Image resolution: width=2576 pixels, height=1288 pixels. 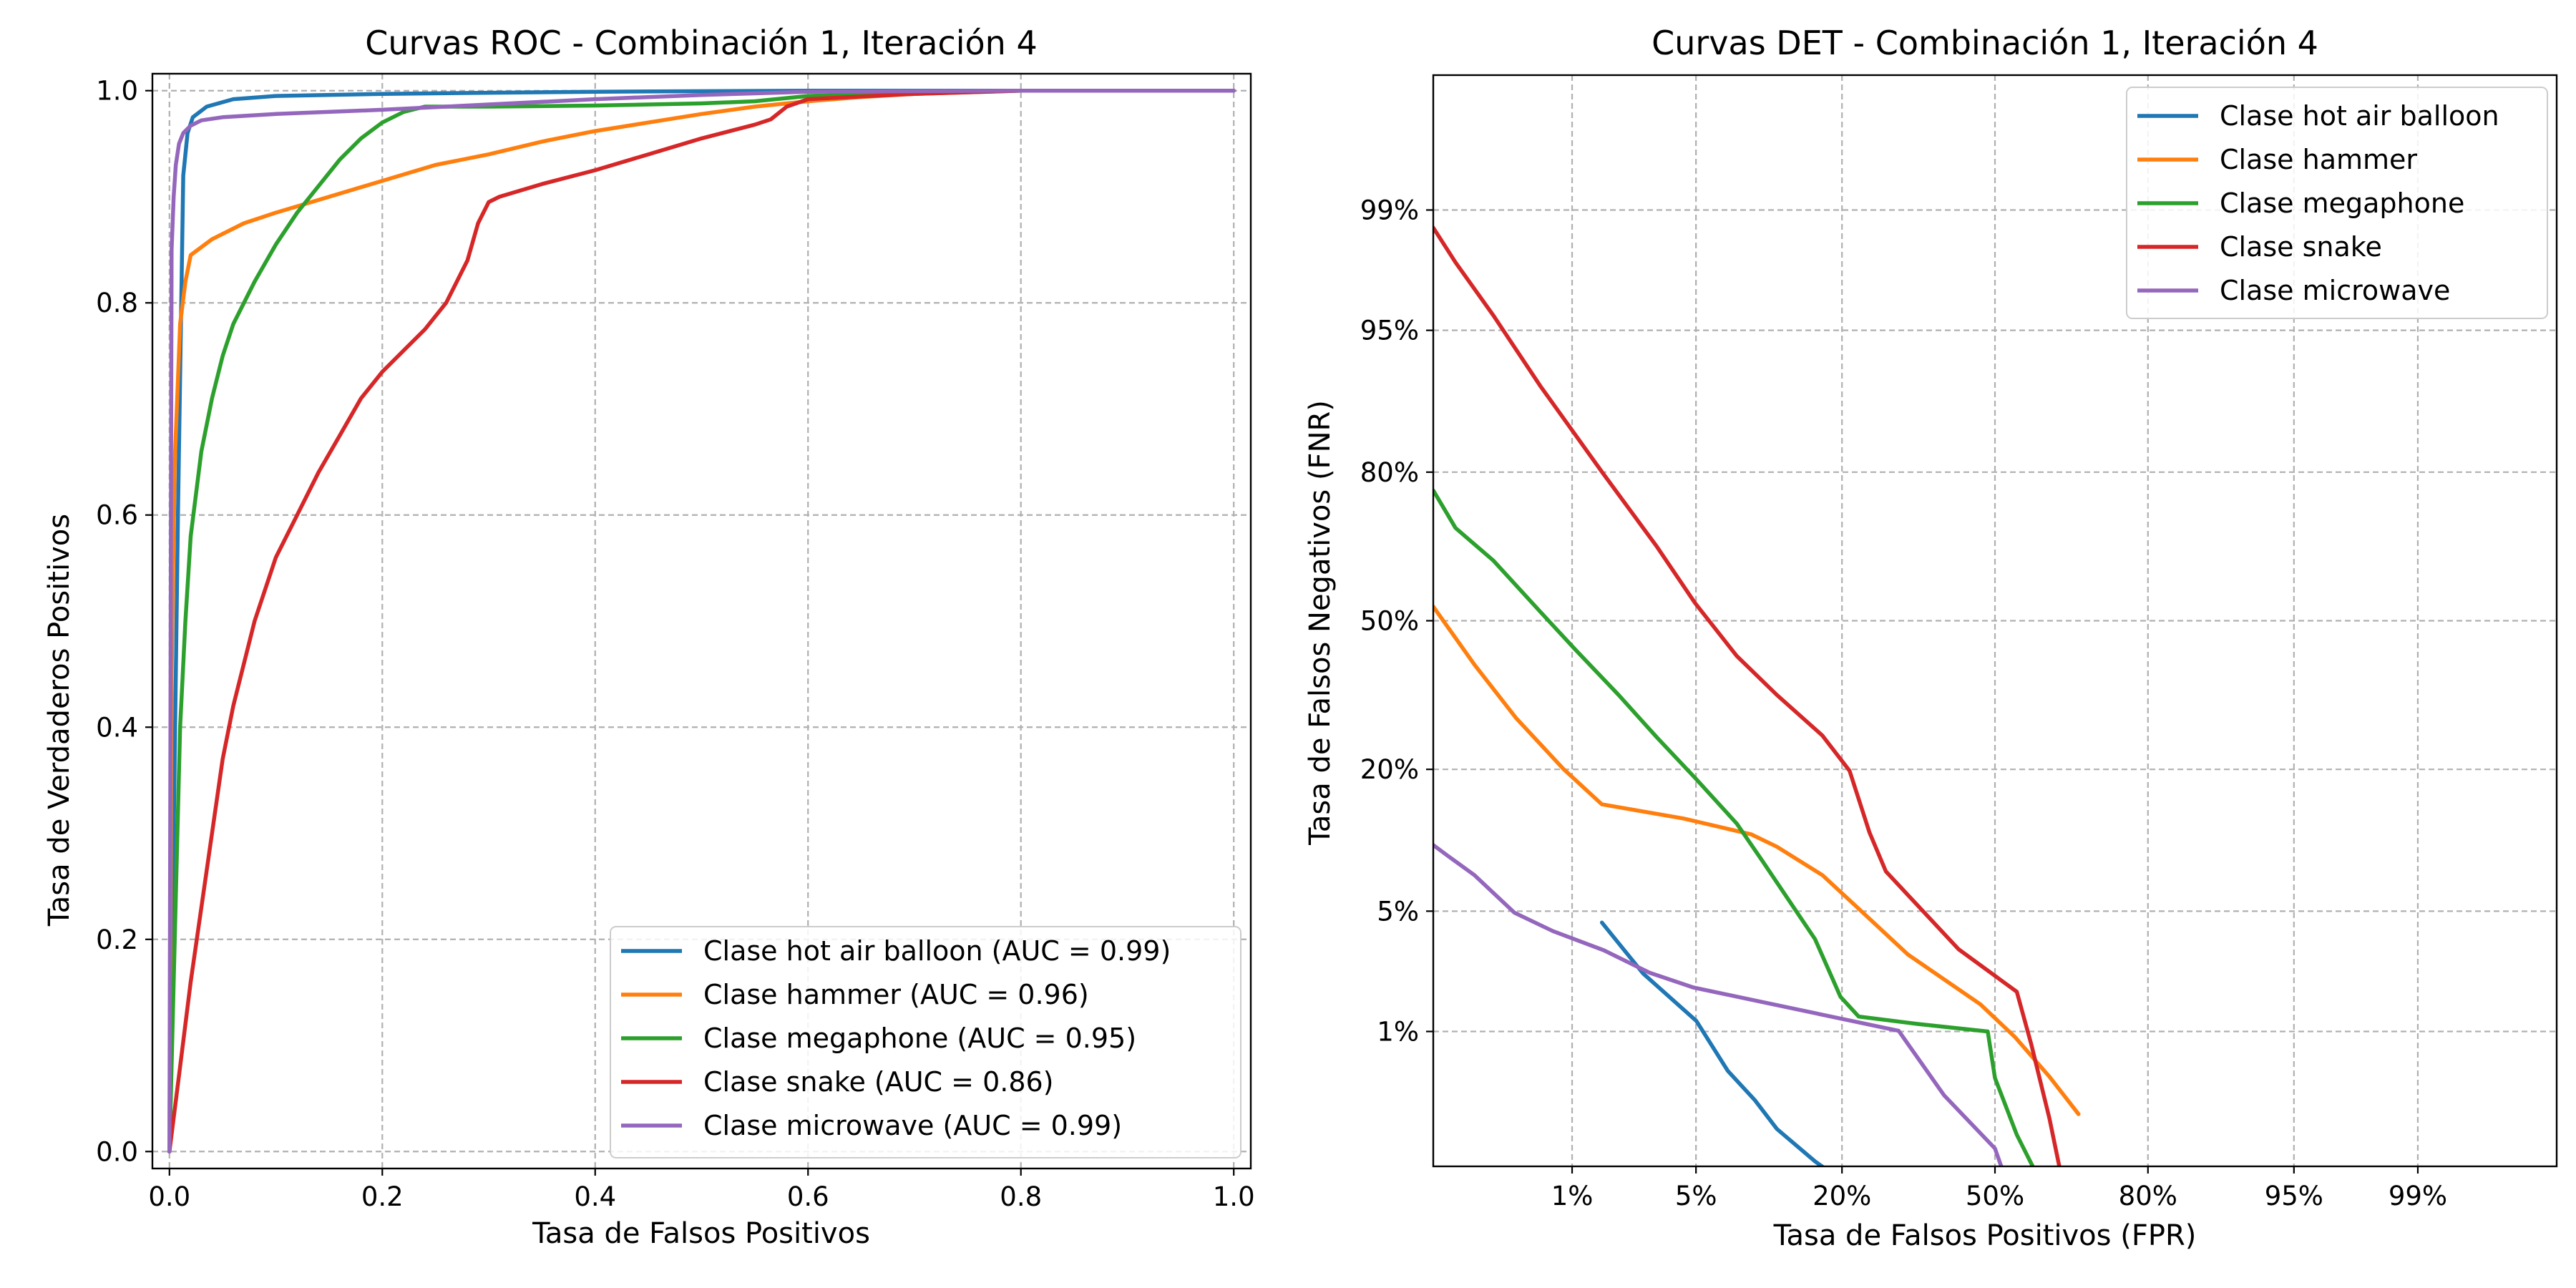 I want to click on det-x-tick-label: 1%, so click(x=1572, y=1196).